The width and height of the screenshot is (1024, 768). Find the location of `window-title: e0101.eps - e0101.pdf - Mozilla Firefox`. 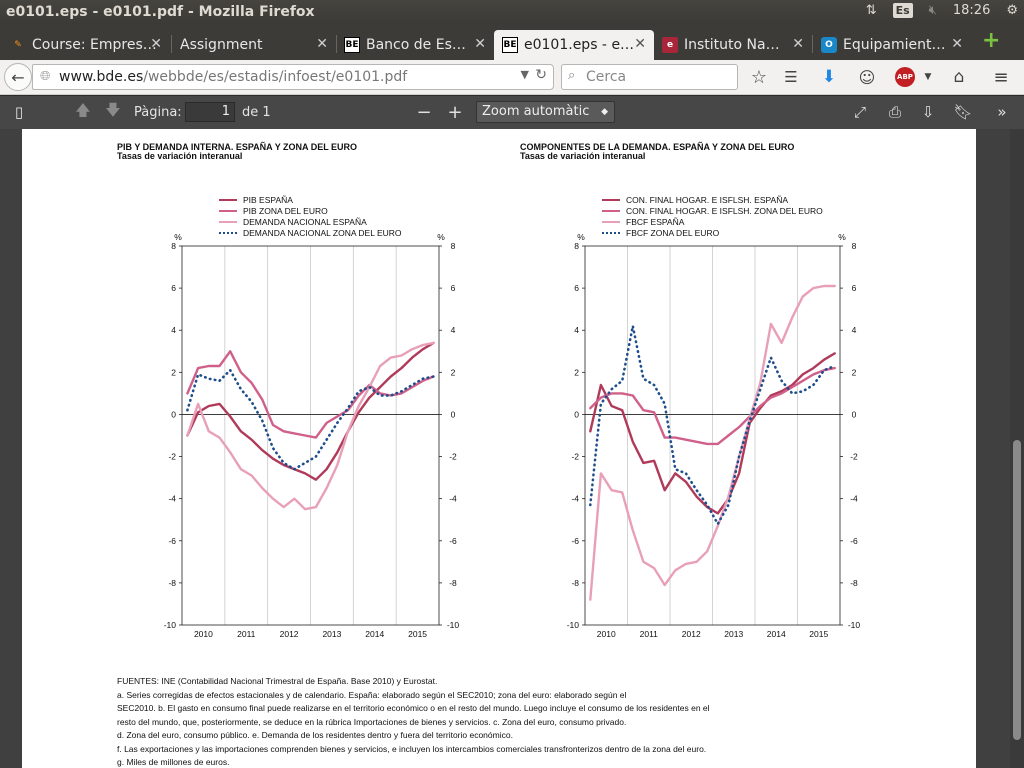

window-title: e0101.eps - e0101.pdf - Mozilla Firefox is located at coordinates (160, 12).